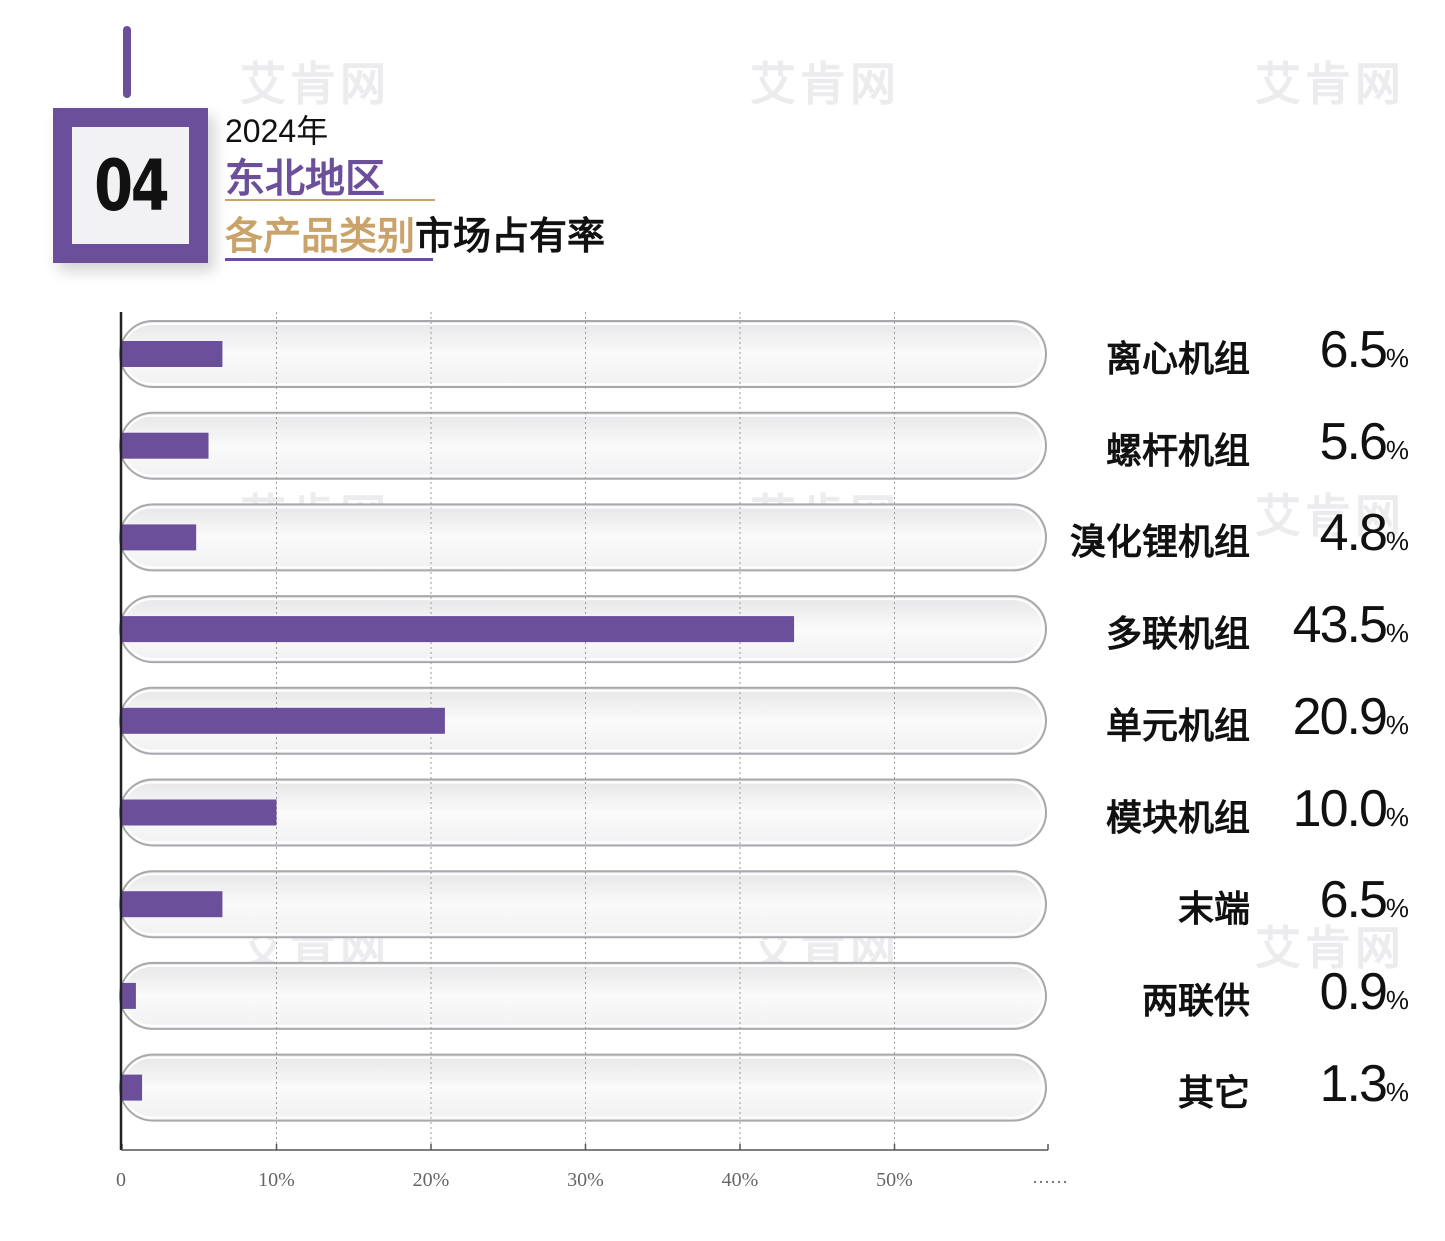 The width and height of the screenshot is (1445, 1241). I want to click on value-label: 0.9%, so click(1364, 992).